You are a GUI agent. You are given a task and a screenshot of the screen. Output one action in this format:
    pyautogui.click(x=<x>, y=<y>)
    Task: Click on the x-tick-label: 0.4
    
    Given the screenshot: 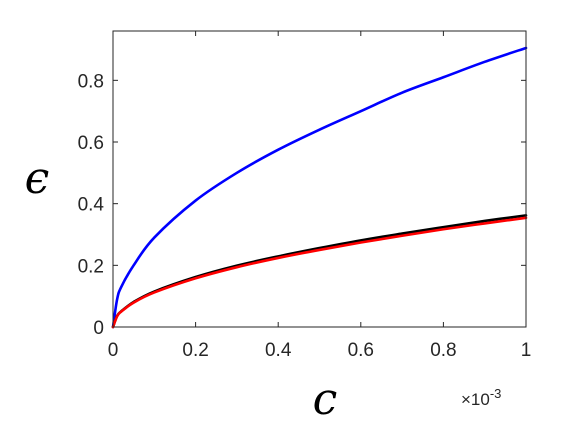 What is the action you would take?
    pyautogui.click(x=278, y=350)
    